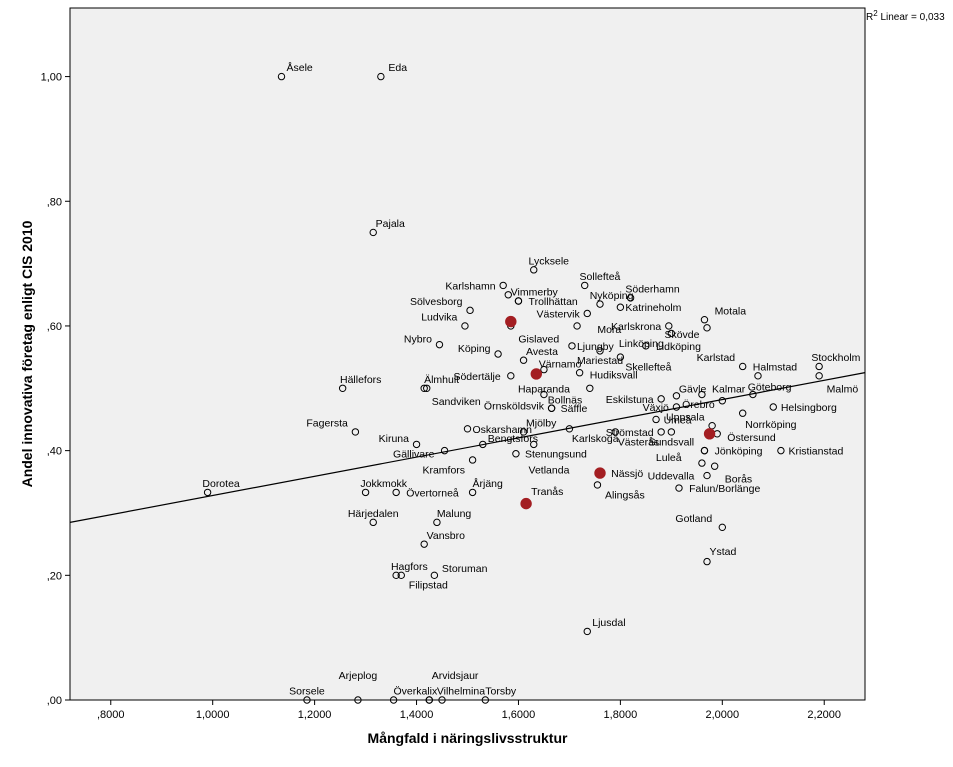 This screenshot has height=767, width=953. I want to click on point-label: Gislaved, so click(538, 339).